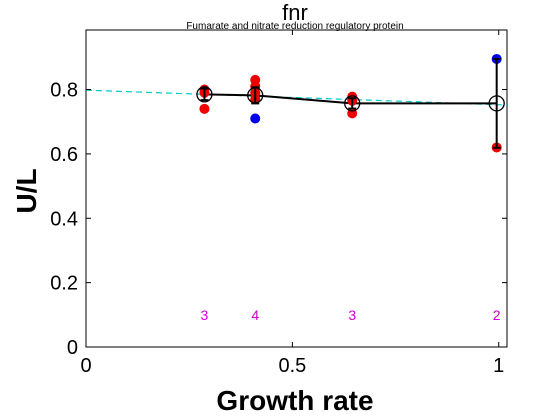 The image size is (560, 420). I want to click on sample-count-label: 2, so click(497, 315).